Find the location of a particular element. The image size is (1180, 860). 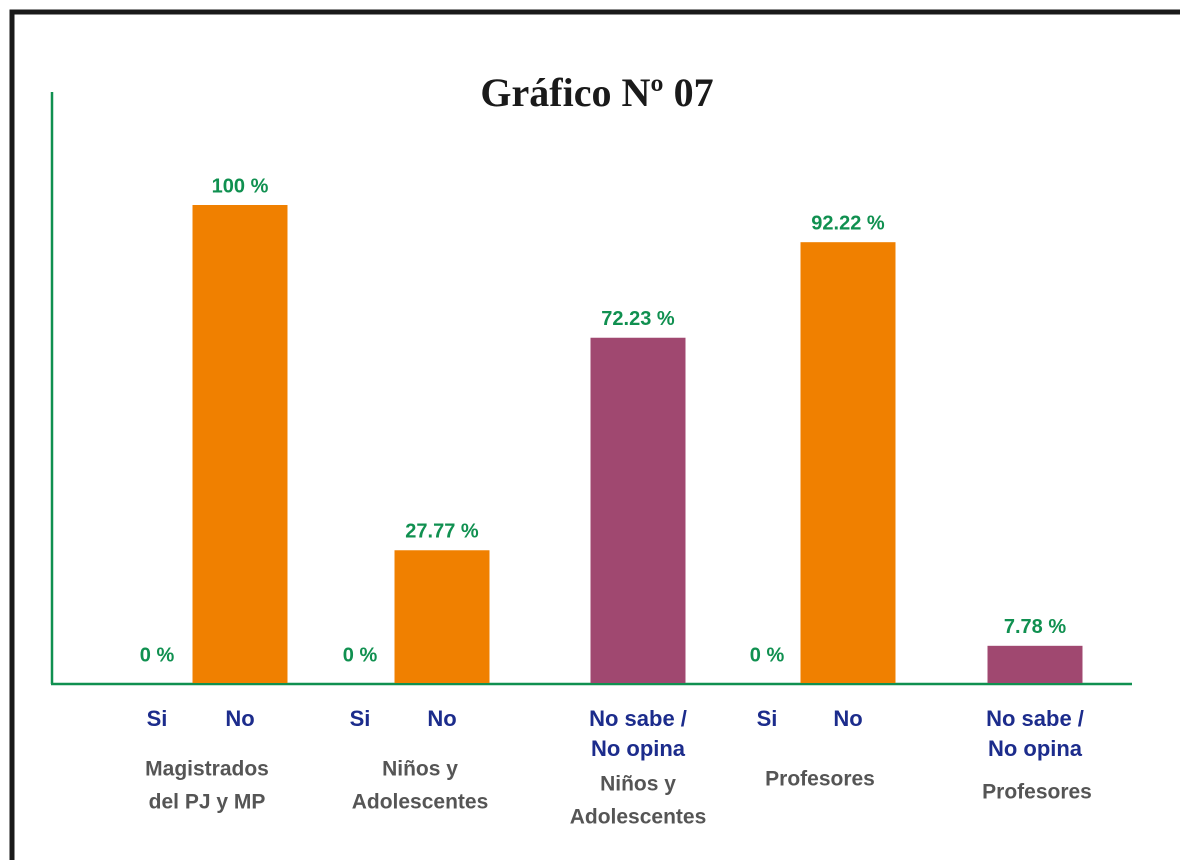

group-label: Magistrados is located at coordinates (207, 769).